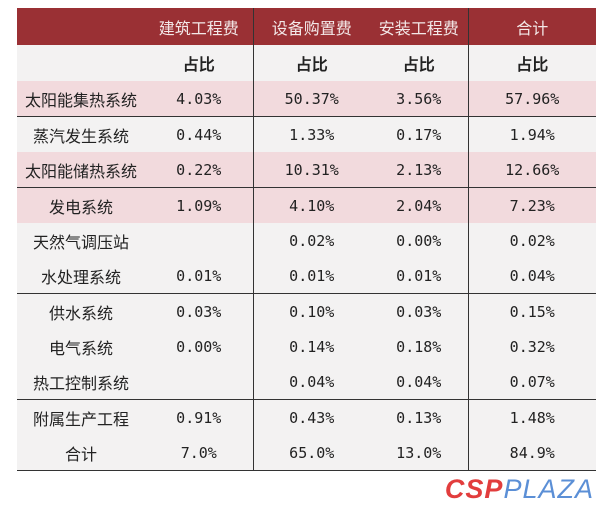 The image size is (606, 511). Describe the element at coordinates (81, 453) in the screenshot. I see `row-label: 合计` at that location.